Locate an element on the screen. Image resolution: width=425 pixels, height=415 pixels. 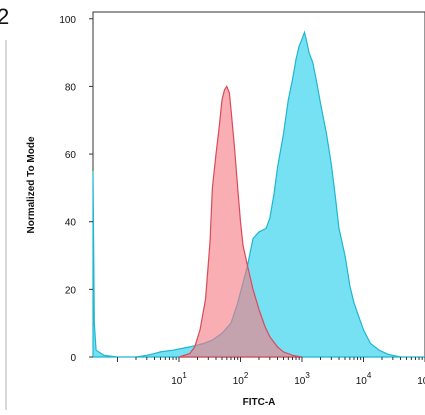
y-tick-label: 80 is located at coordinates (71, 87).